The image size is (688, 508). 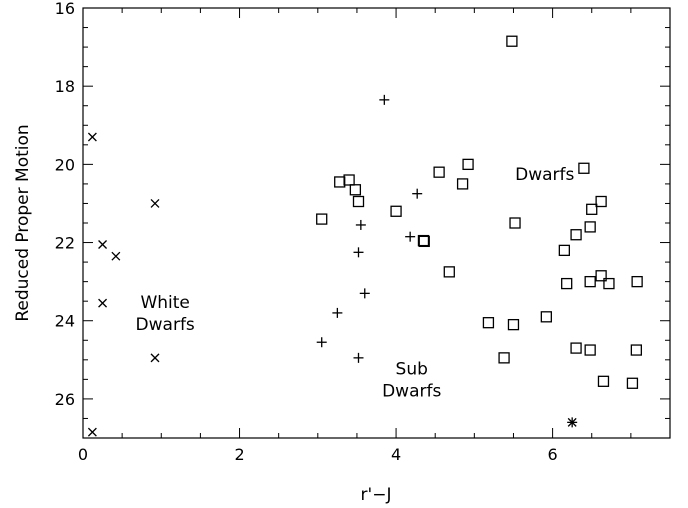 I want to click on annotation-label: Dwarfs, so click(x=544, y=175).